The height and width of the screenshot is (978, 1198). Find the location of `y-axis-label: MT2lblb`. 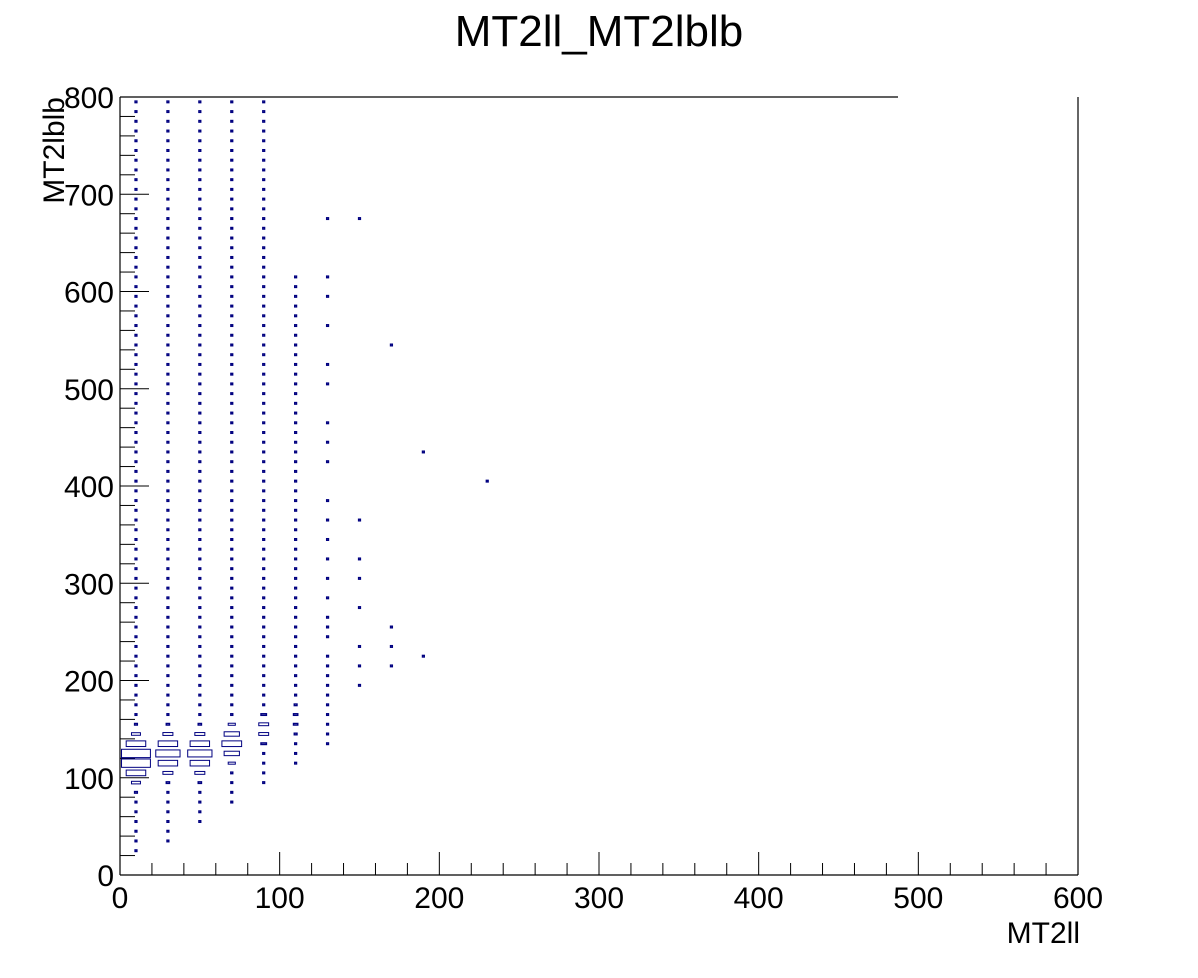

y-axis-label: MT2lblb is located at coordinates (54, 150).